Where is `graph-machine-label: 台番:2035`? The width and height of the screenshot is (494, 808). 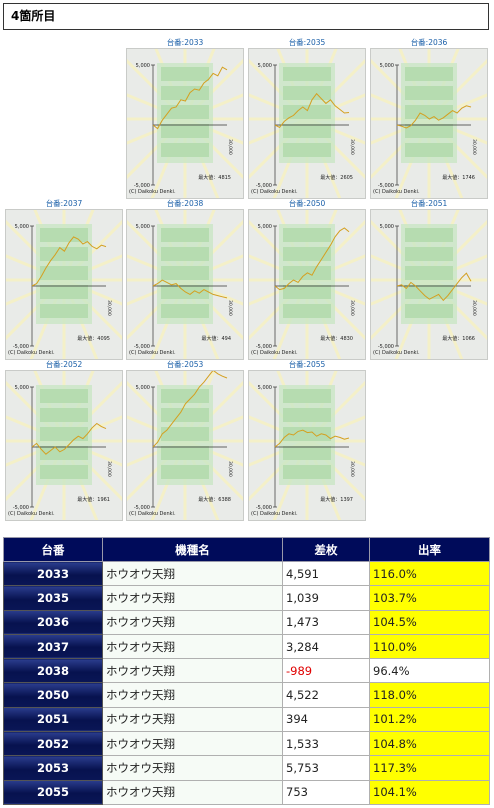
graph-machine-label: 台番:2035 is located at coordinates (307, 42).